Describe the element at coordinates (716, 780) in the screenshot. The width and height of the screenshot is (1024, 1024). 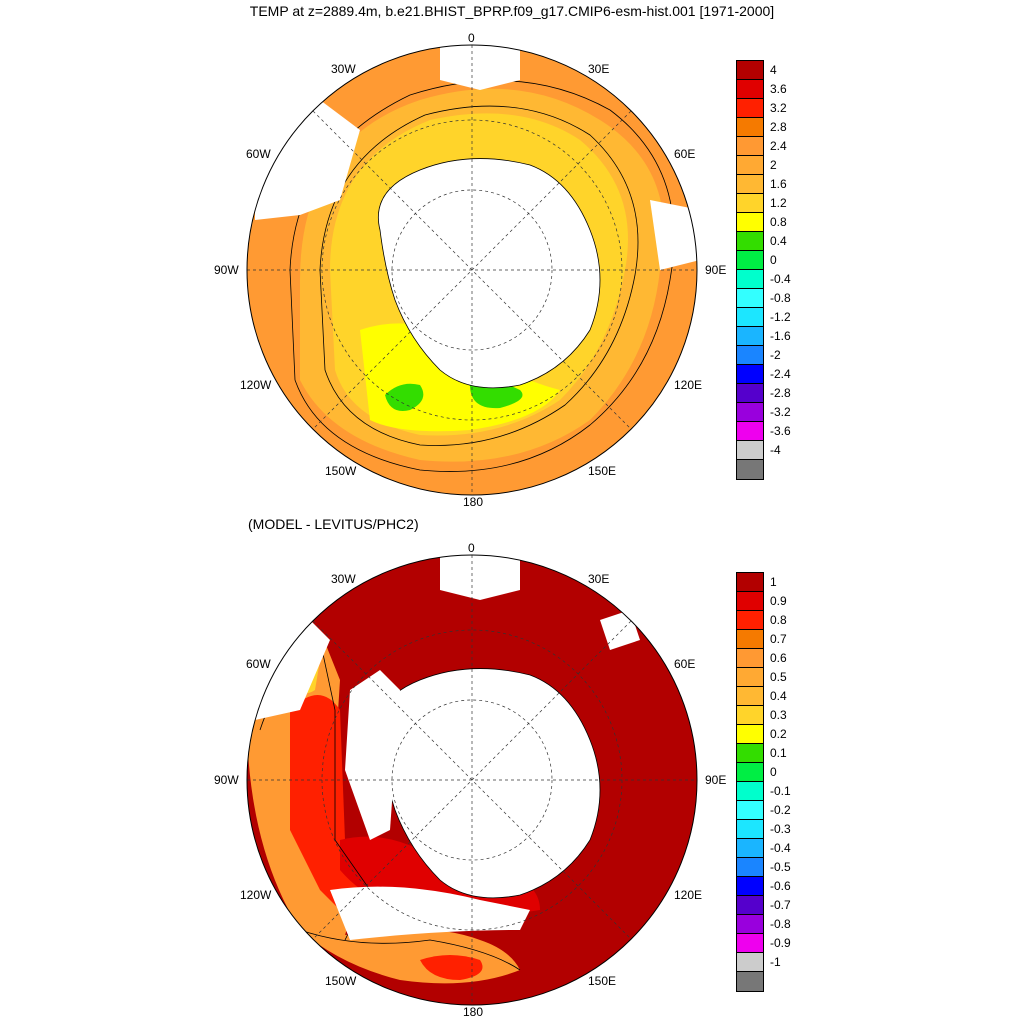
I see `bottom-lon-90e: 90E` at that location.